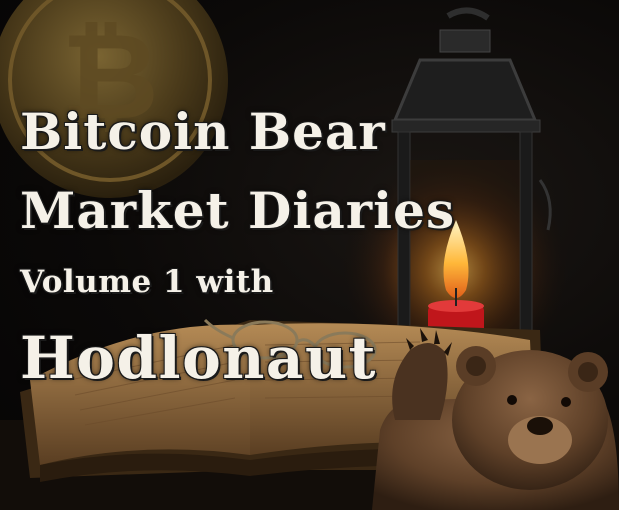 The height and width of the screenshot is (510, 619). What do you see at coordinates (238, 210) in the screenshot?
I see `title-line-2: Market Diaries` at bounding box center [238, 210].